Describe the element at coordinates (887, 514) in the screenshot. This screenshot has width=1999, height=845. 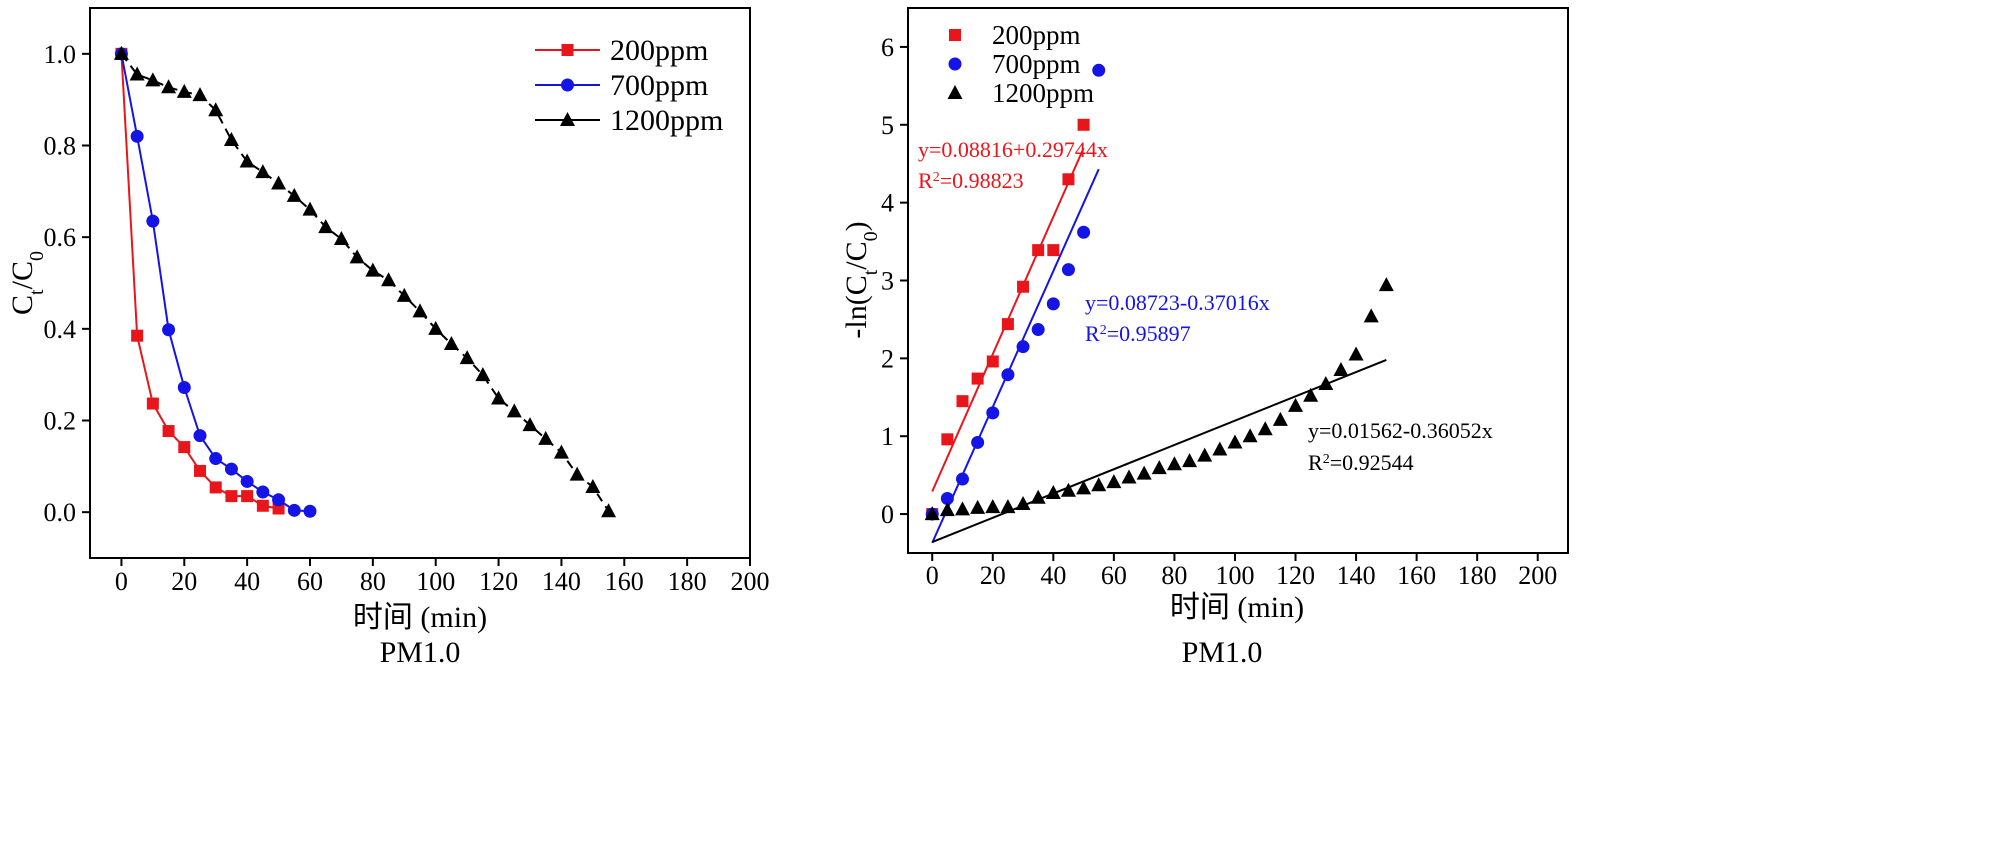
I see `y-tick-label-right: 0` at that location.